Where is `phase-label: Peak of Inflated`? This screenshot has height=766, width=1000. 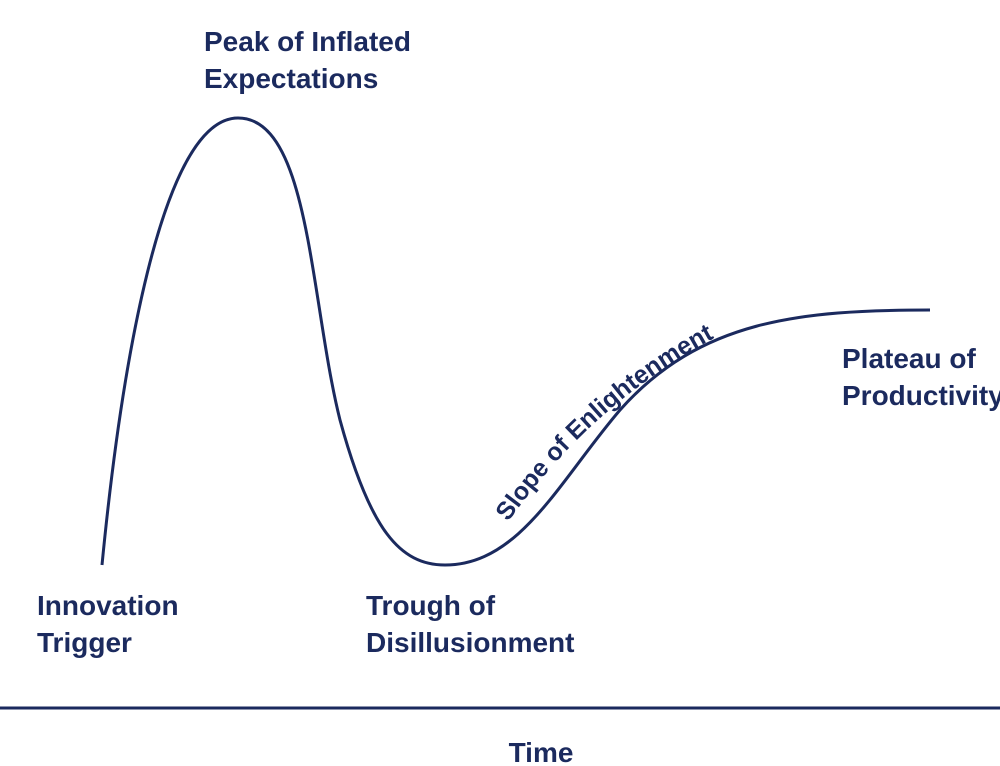 phase-label: Peak of Inflated is located at coordinates (307, 41).